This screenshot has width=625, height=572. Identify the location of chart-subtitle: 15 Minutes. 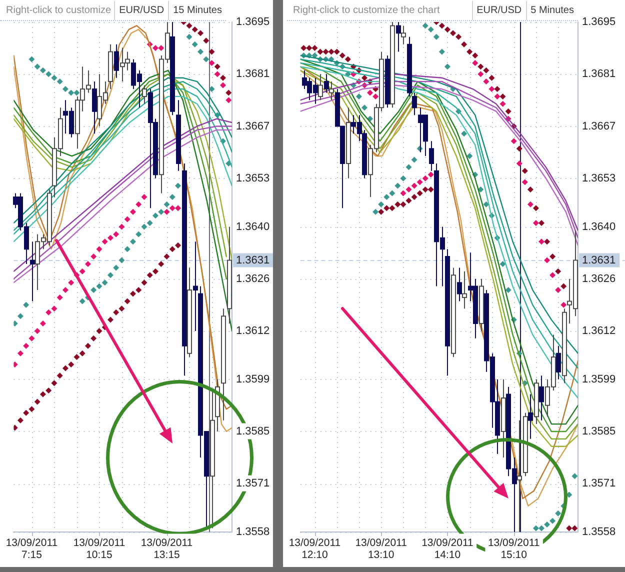
(197, 10).